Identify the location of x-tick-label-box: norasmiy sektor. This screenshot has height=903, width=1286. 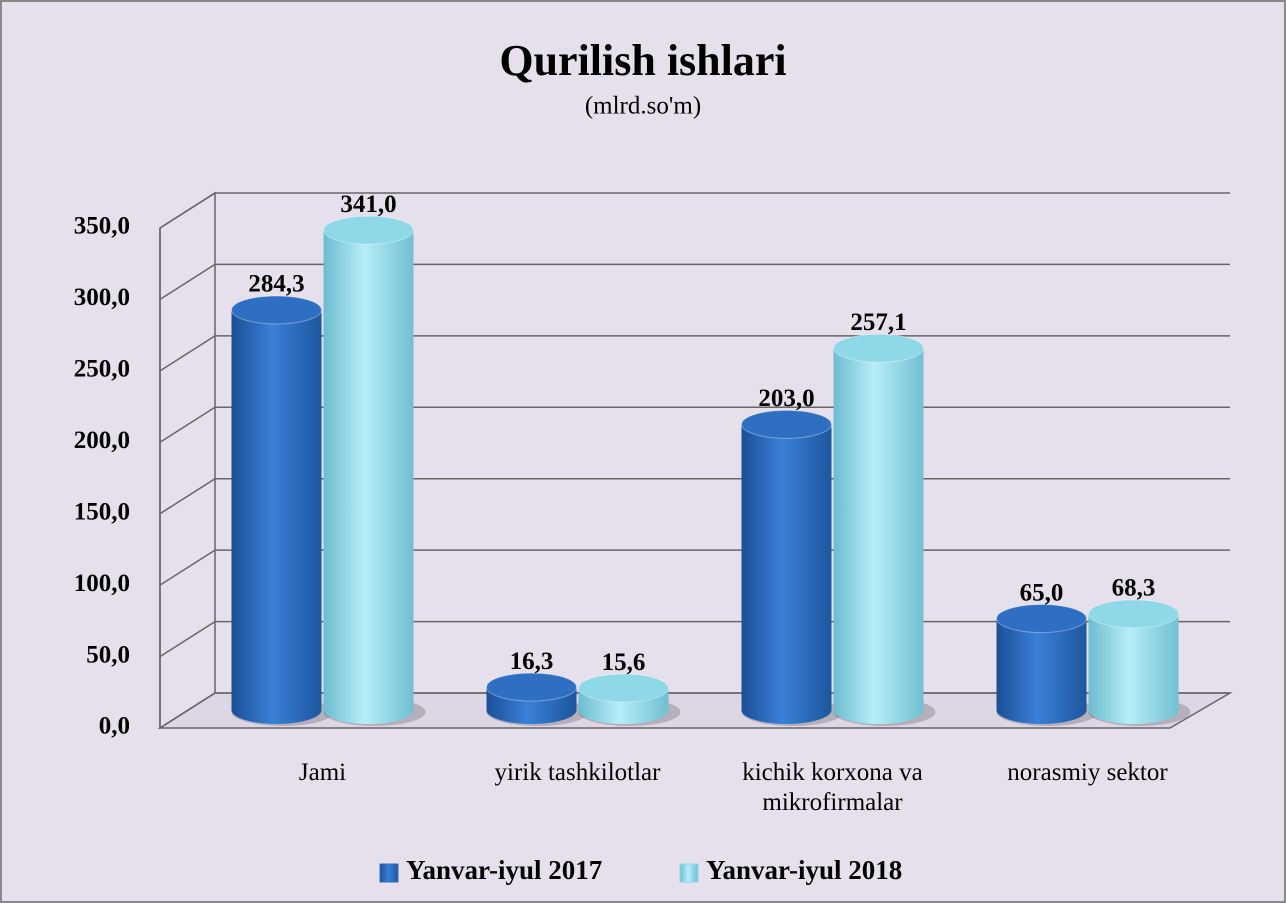
(1087, 772).